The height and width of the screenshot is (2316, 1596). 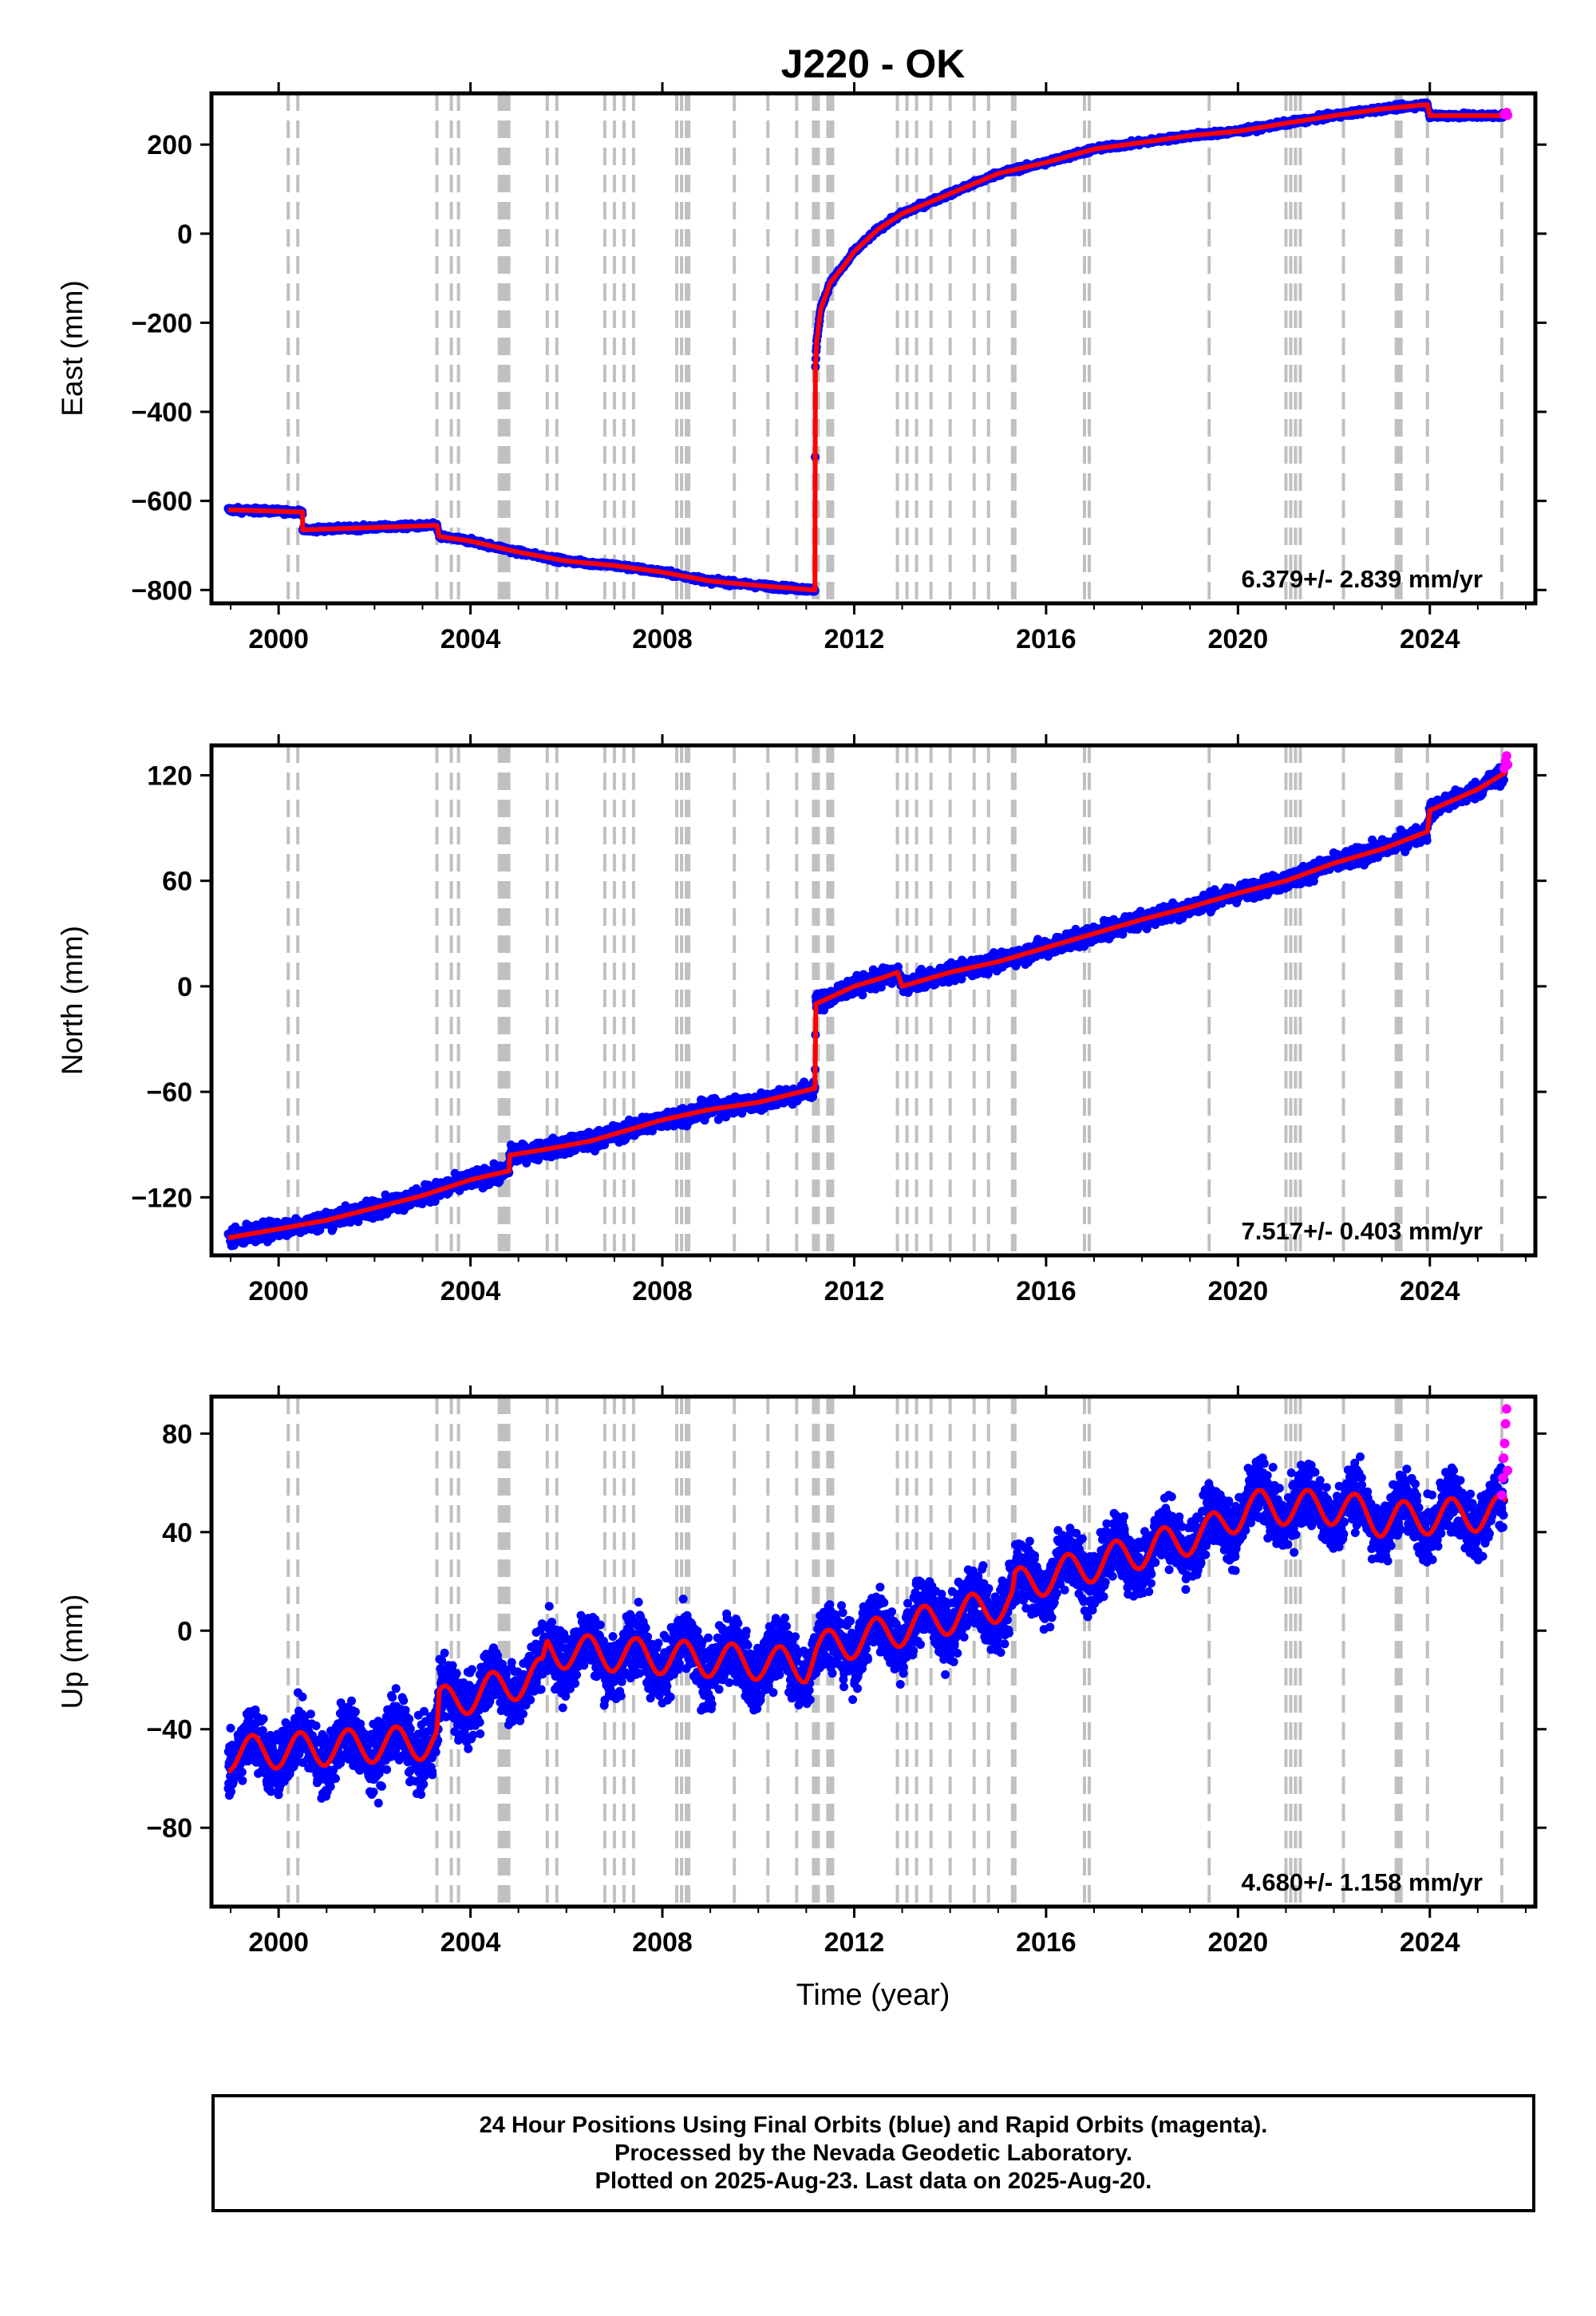 I want to click on chart-title: J220 - OK, so click(x=873, y=63).